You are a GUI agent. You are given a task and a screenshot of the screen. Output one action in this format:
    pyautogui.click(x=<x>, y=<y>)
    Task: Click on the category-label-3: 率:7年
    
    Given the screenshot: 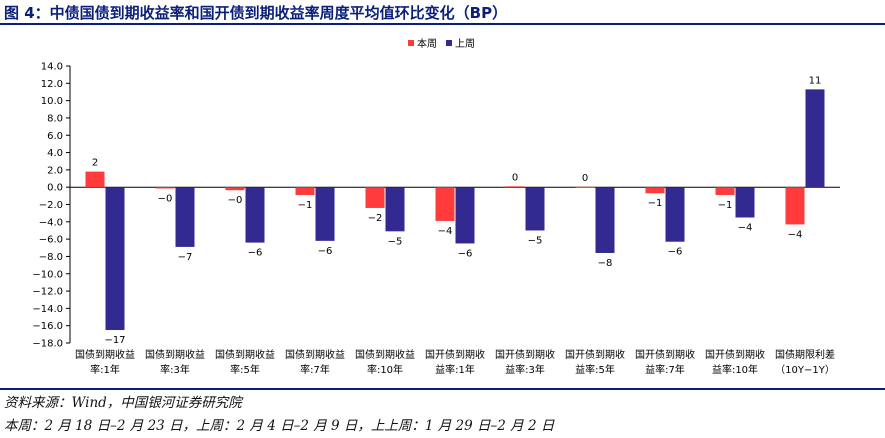 What is the action you would take?
    pyautogui.click(x=315, y=369)
    